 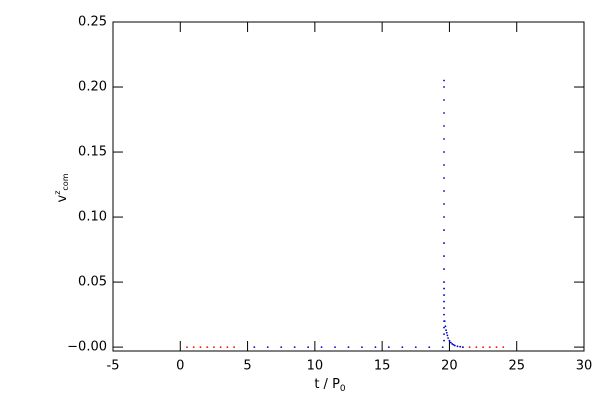 What do you see at coordinates (92, 22) in the screenshot?
I see `y-tick-label: 0.25` at bounding box center [92, 22].